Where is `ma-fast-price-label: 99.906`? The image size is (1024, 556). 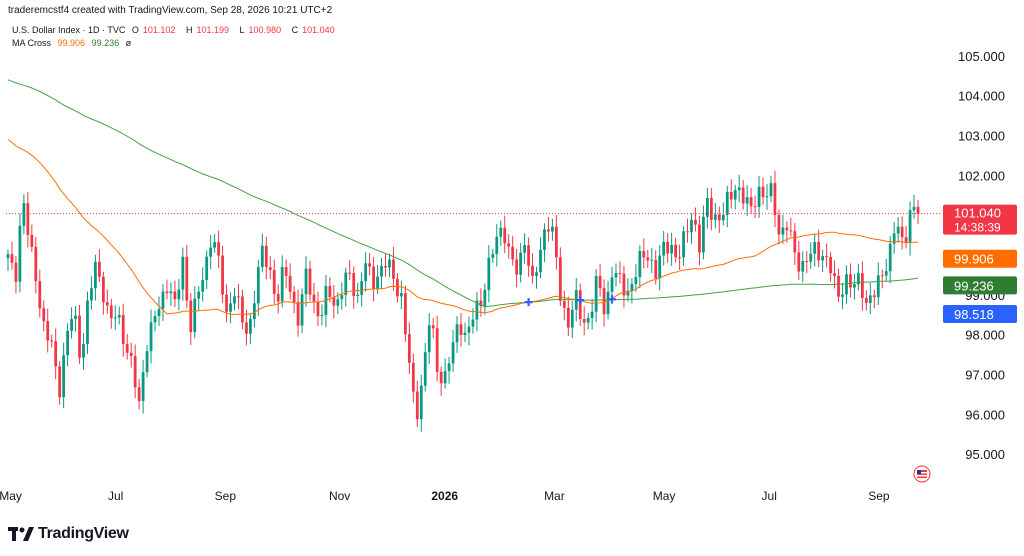
ma-fast-price-label: 99.906 is located at coordinates (980, 258).